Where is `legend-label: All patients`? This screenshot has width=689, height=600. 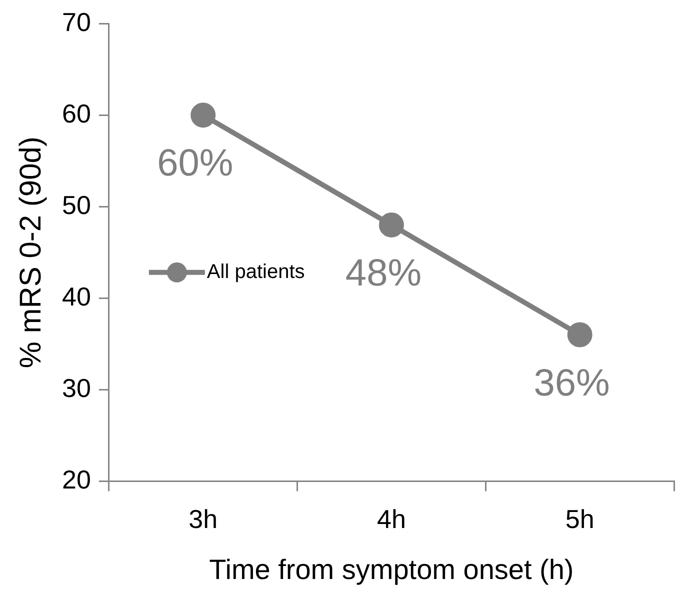 legend-label: All patients is located at coordinates (255, 271).